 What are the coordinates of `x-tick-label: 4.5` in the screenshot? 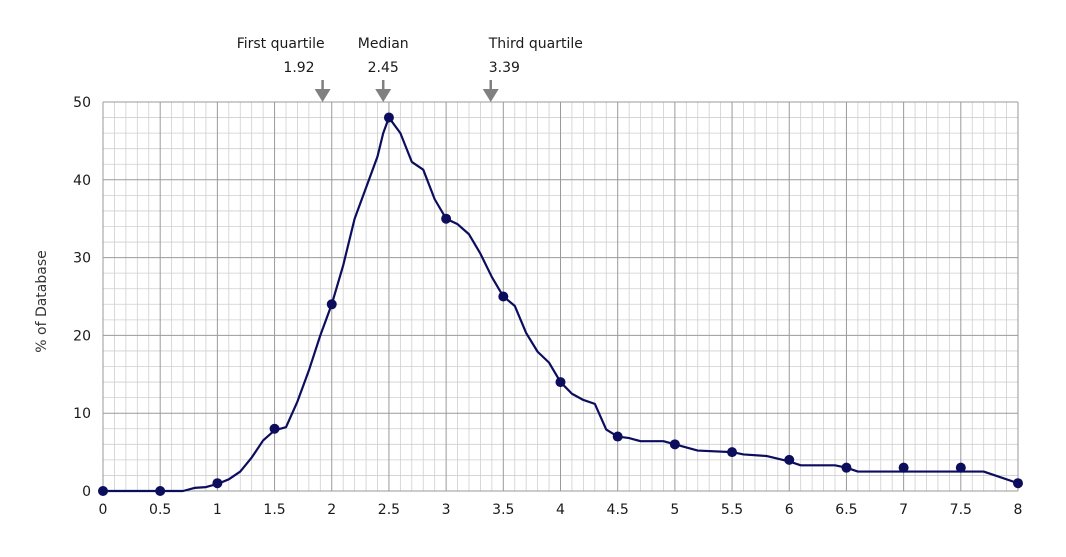 It's located at (618, 510).